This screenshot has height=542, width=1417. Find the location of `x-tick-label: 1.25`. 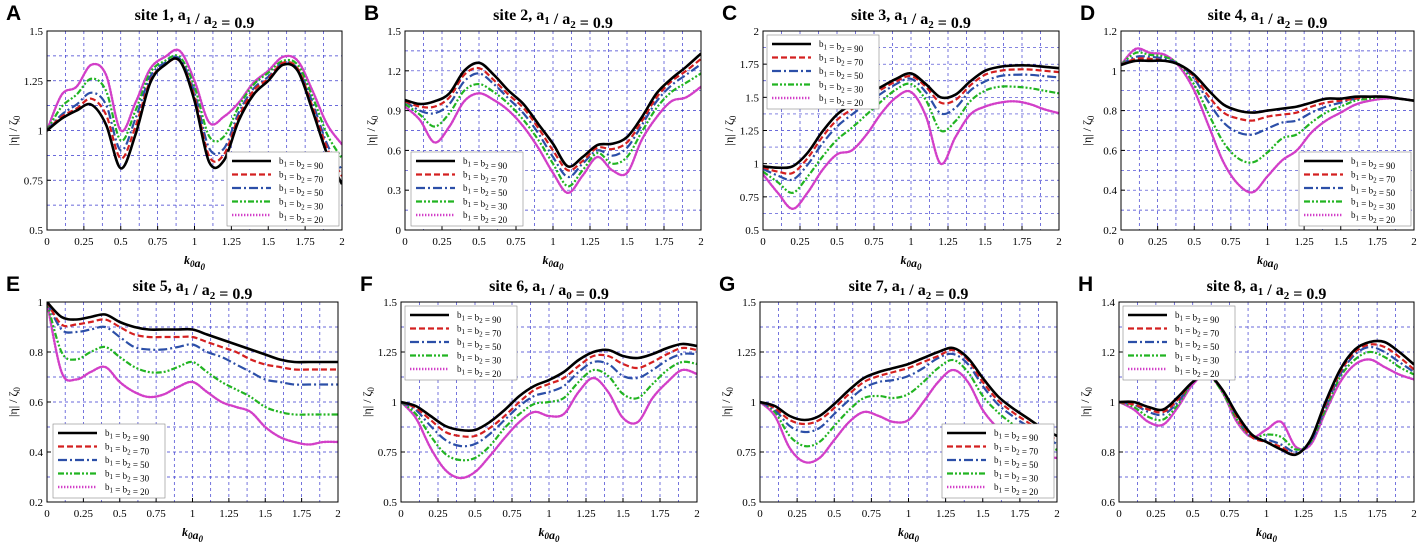

x-tick-label: 1.25 is located at coordinates (586, 514).